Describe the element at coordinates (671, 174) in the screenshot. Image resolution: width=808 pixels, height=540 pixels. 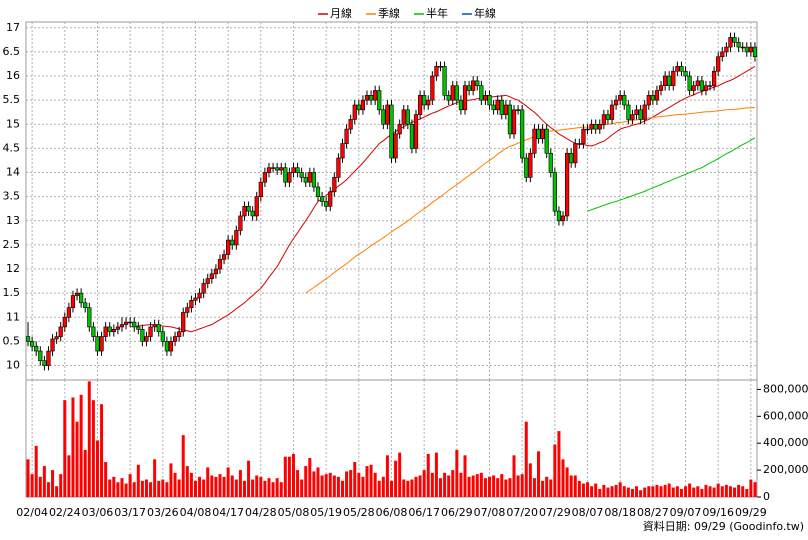
I see `ma-line` at that location.